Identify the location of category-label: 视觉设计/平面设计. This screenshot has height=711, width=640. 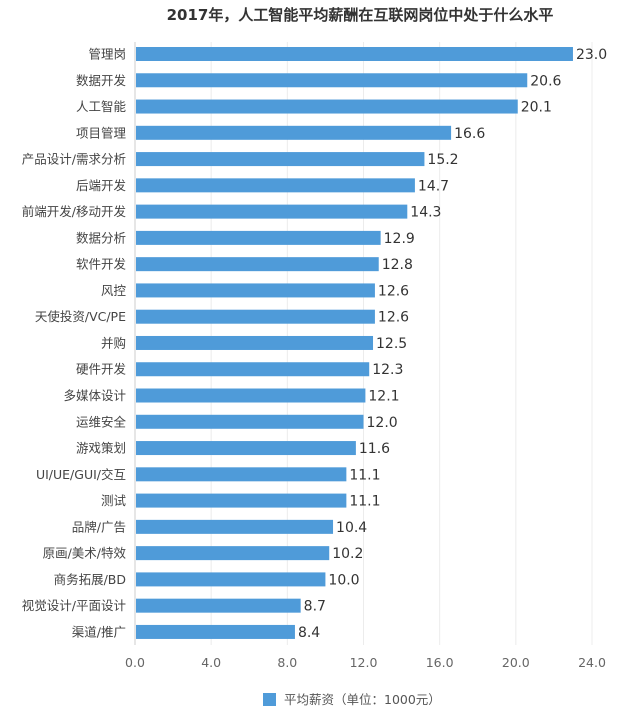
(74, 605).